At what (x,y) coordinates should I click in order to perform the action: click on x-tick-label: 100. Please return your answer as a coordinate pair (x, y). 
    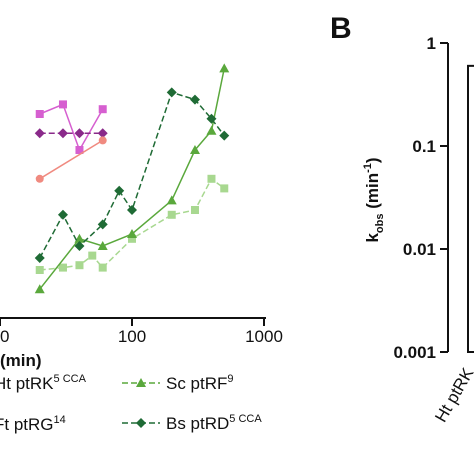
    Looking at the image, I should click on (132, 336).